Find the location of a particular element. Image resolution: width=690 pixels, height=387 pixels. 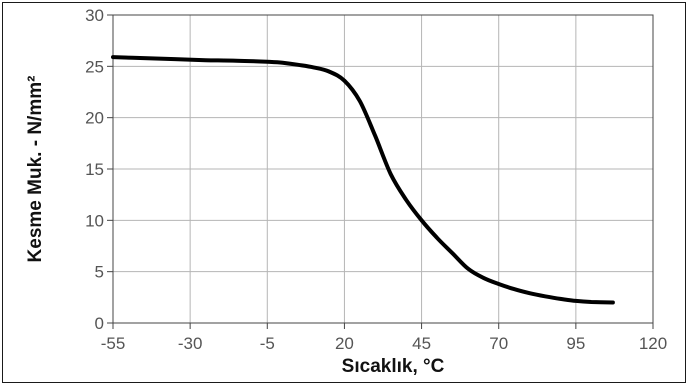

y-tick-label: 15 is located at coordinates (94, 169).